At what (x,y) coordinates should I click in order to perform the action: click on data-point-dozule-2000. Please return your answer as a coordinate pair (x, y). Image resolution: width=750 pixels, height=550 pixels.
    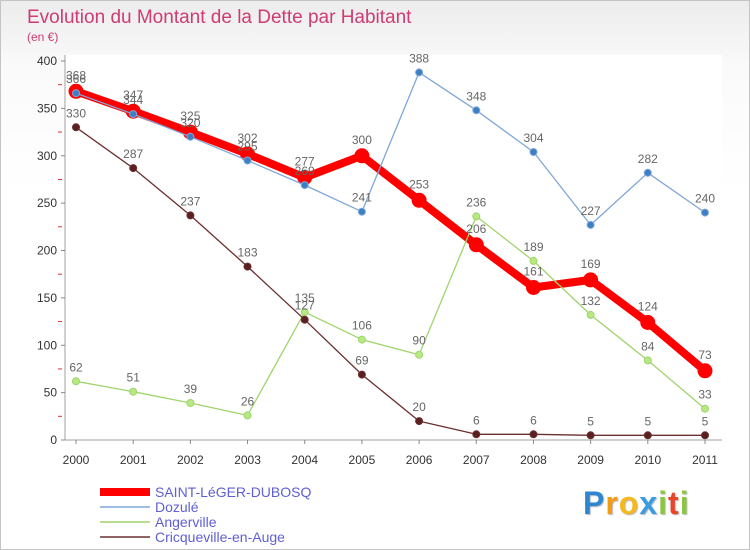
    Looking at the image, I should click on (76, 93).